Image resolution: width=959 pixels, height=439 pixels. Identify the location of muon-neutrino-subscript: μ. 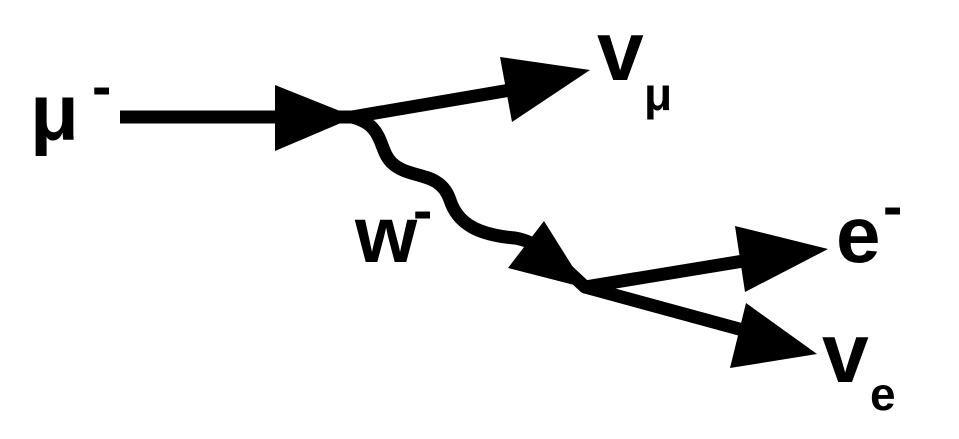
(658, 94).